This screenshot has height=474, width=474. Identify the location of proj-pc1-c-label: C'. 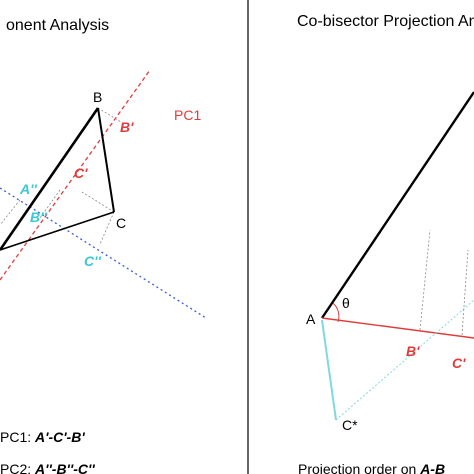
(81, 173).